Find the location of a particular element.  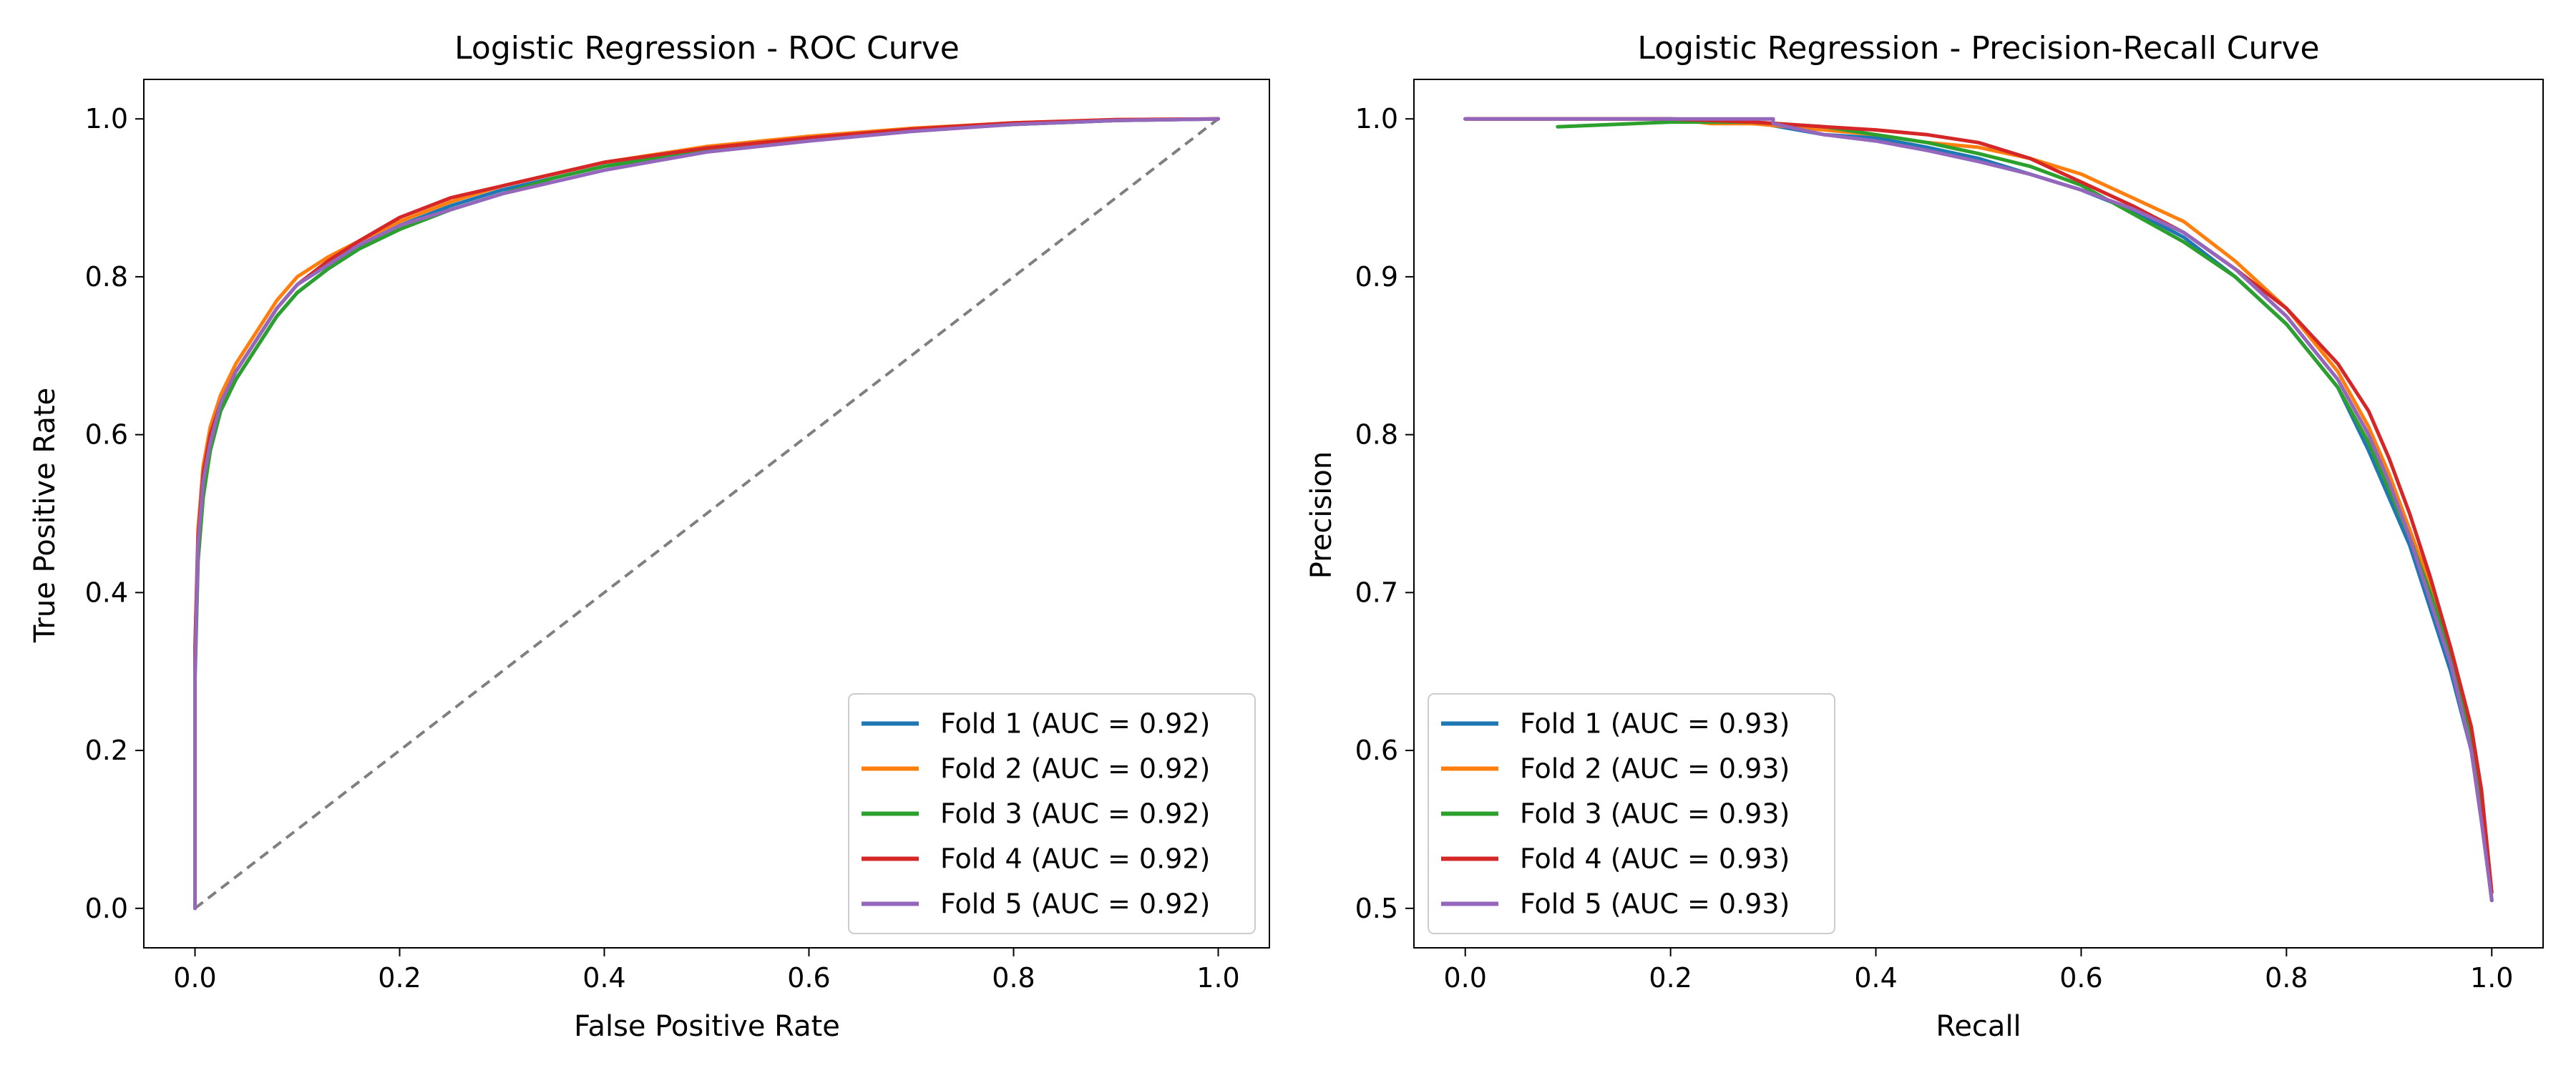

roc-y-tick-label: 0.8 is located at coordinates (106, 277).